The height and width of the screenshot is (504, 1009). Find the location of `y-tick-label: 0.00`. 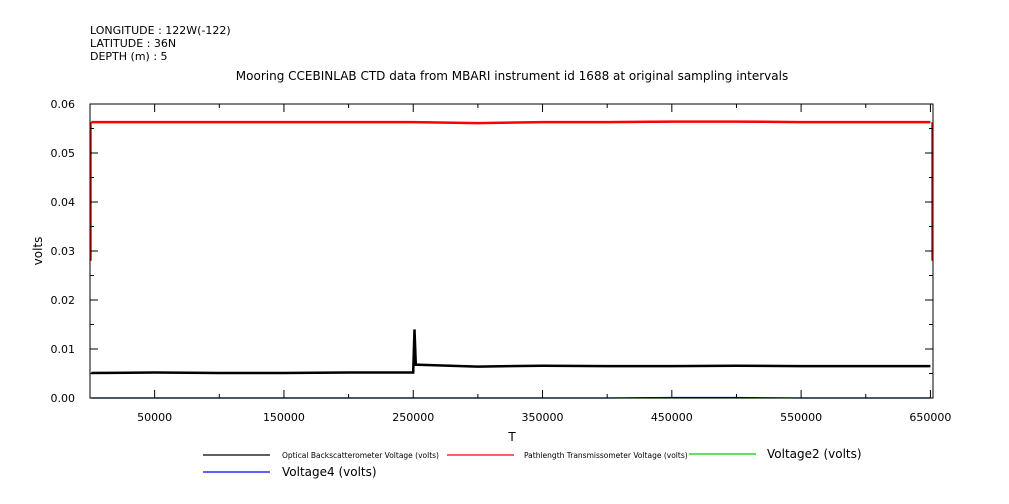

y-tick-label: 0.00 is located at coordinates (63, 398).